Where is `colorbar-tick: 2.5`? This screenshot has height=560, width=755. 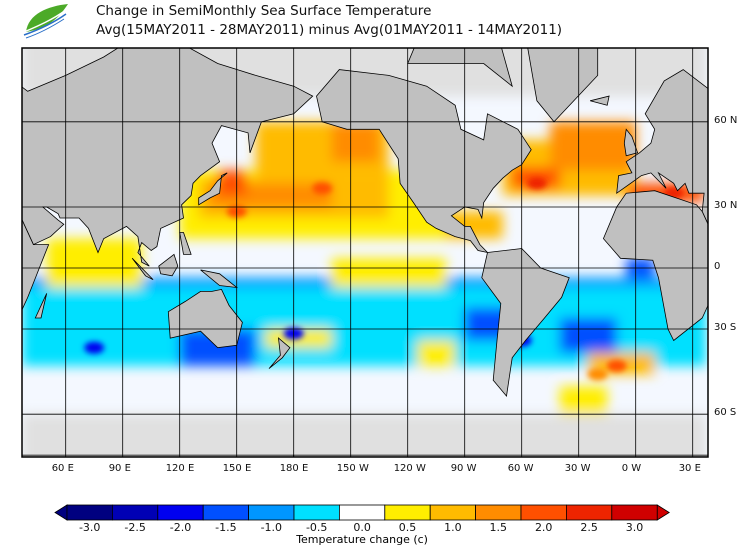 colorbar-tick: 2.5 is located at coordinates (589, 527).